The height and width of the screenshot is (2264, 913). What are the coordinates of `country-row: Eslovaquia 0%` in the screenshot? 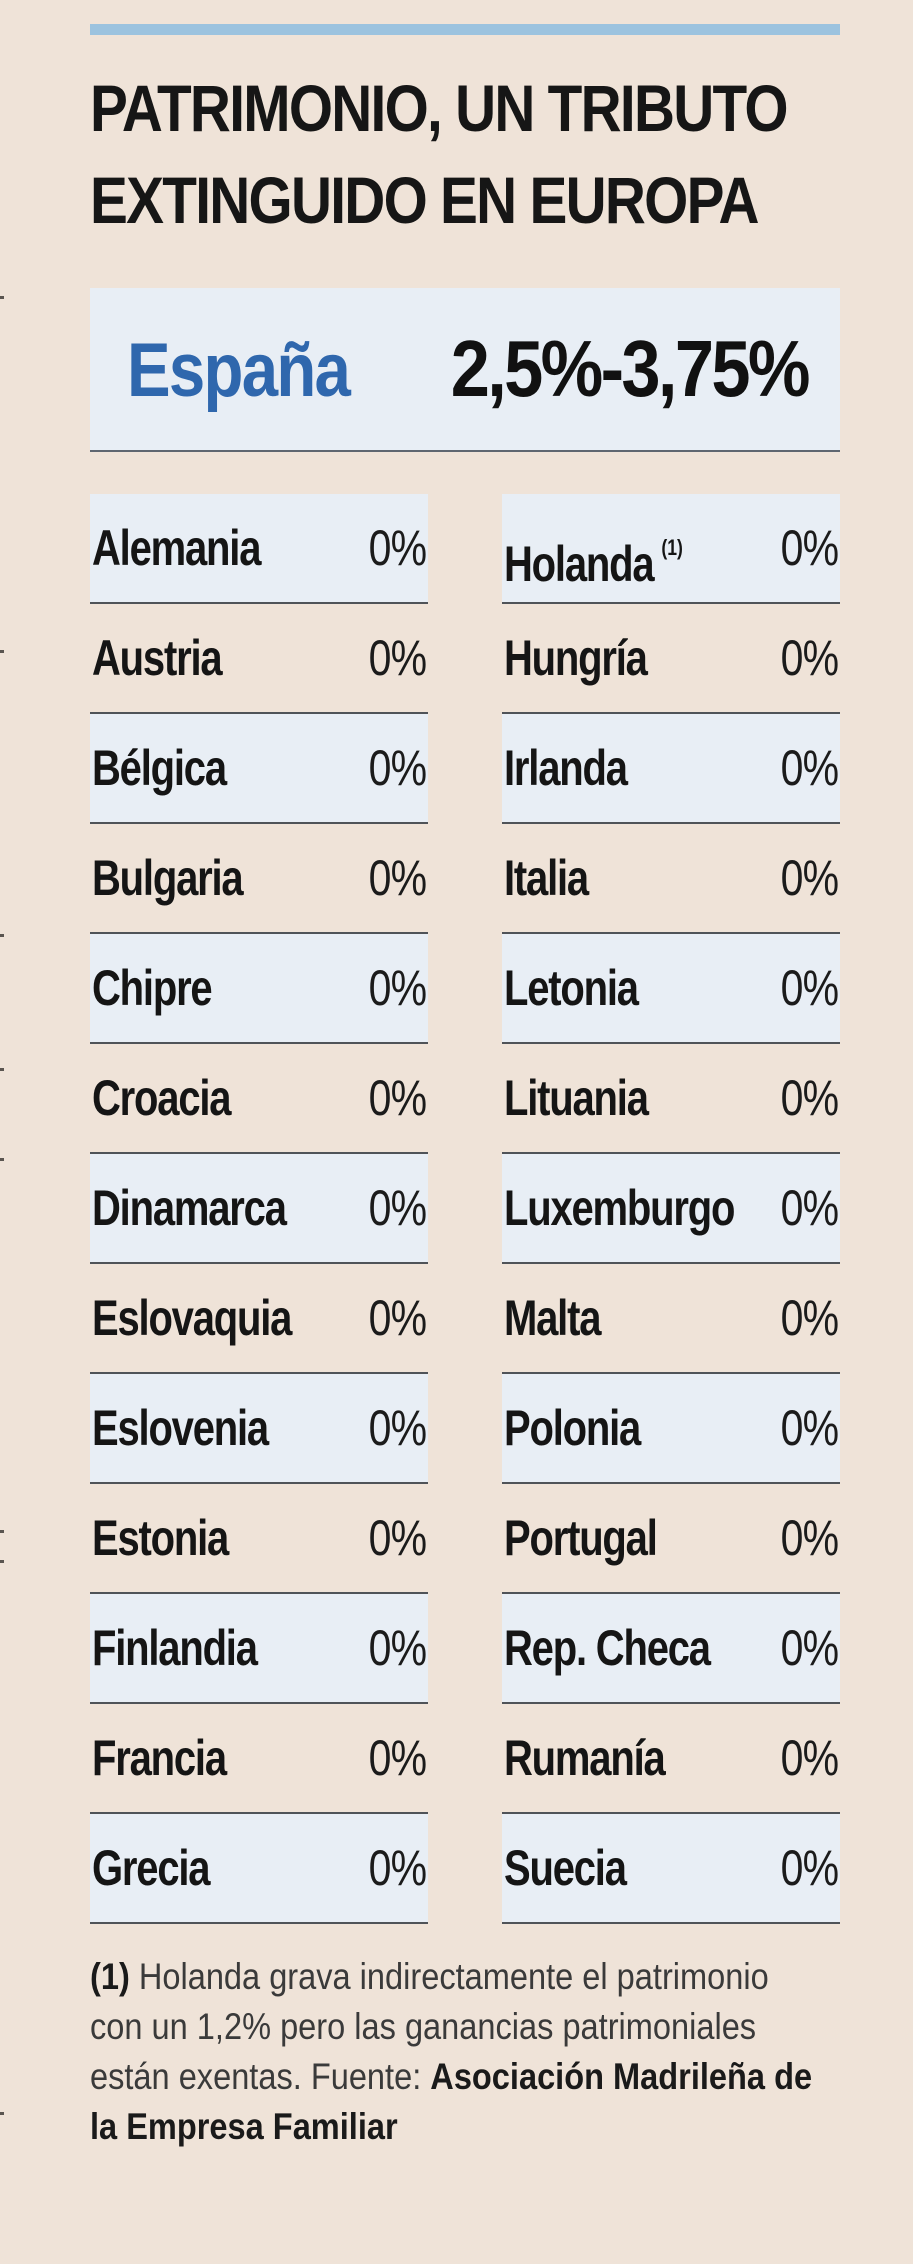 It's located at (259, 1319).